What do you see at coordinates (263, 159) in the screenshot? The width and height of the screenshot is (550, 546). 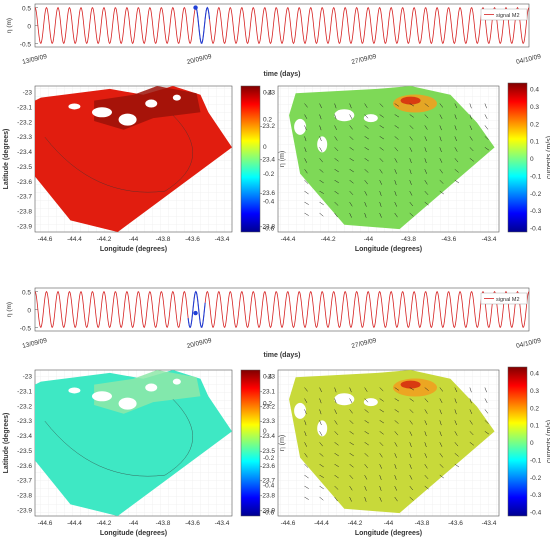 I see `elevation-colorbar: 0.40.20-0.2-0.4-0.6η (m)` at bounding box center [263, 159].